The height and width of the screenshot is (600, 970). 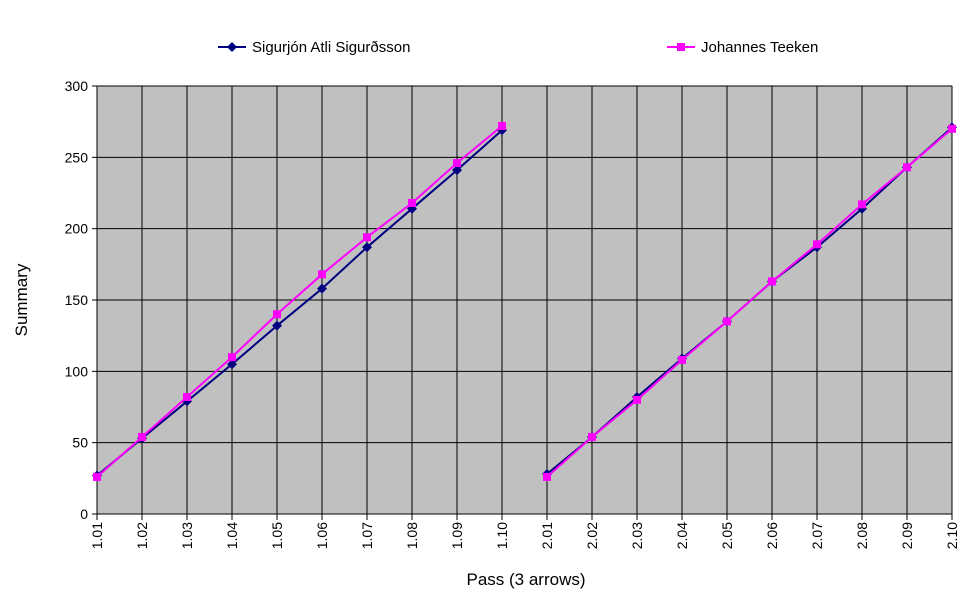 I want to click on y-tick-label: 50, so click(x=80, y=443).